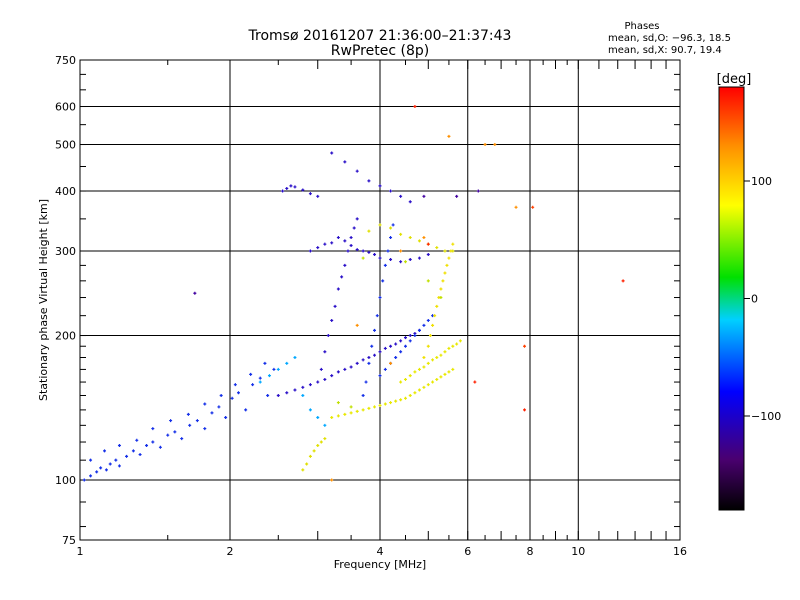 Image resolution: width=800 pixels, height=600 pixels. What do you see at coordinates (578, 551) in the screenshot?
I see `x-tick-label: 10` at bounding box center [578, 551].